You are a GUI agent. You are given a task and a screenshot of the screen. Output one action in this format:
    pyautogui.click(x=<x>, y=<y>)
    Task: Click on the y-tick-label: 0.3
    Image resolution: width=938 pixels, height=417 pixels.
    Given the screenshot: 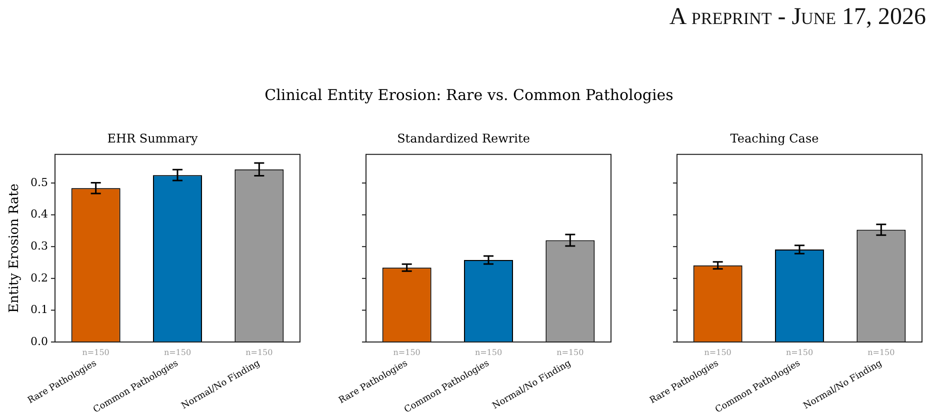 What is the action you would take?
    pyautogui.click(x=39, y=245)
    